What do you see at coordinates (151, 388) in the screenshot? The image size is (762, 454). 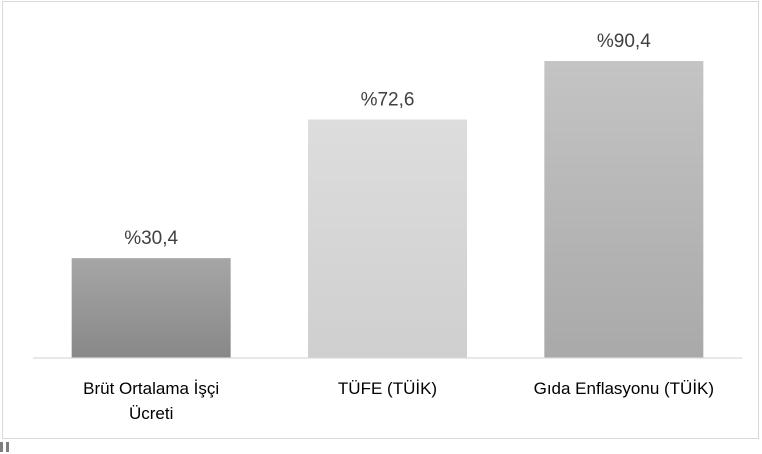 I see `category-label-line: Brüt Ortalama İşçi` at bounding box center [151, 388].